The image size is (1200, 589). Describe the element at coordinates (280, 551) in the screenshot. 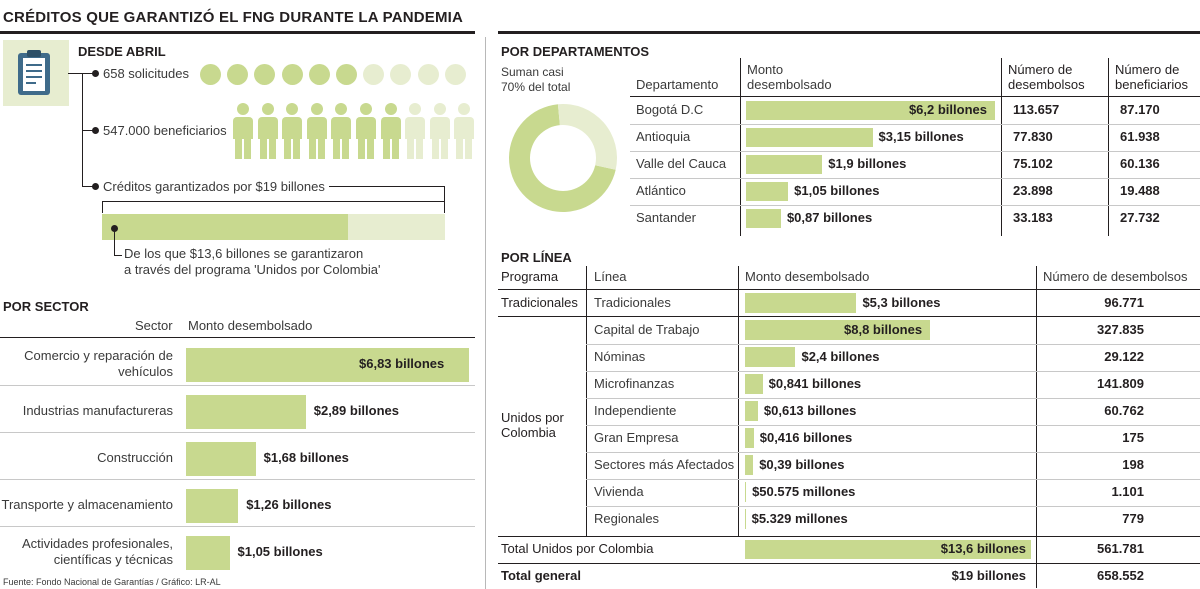

I see `sector-value: $1,05 billones` at that location.